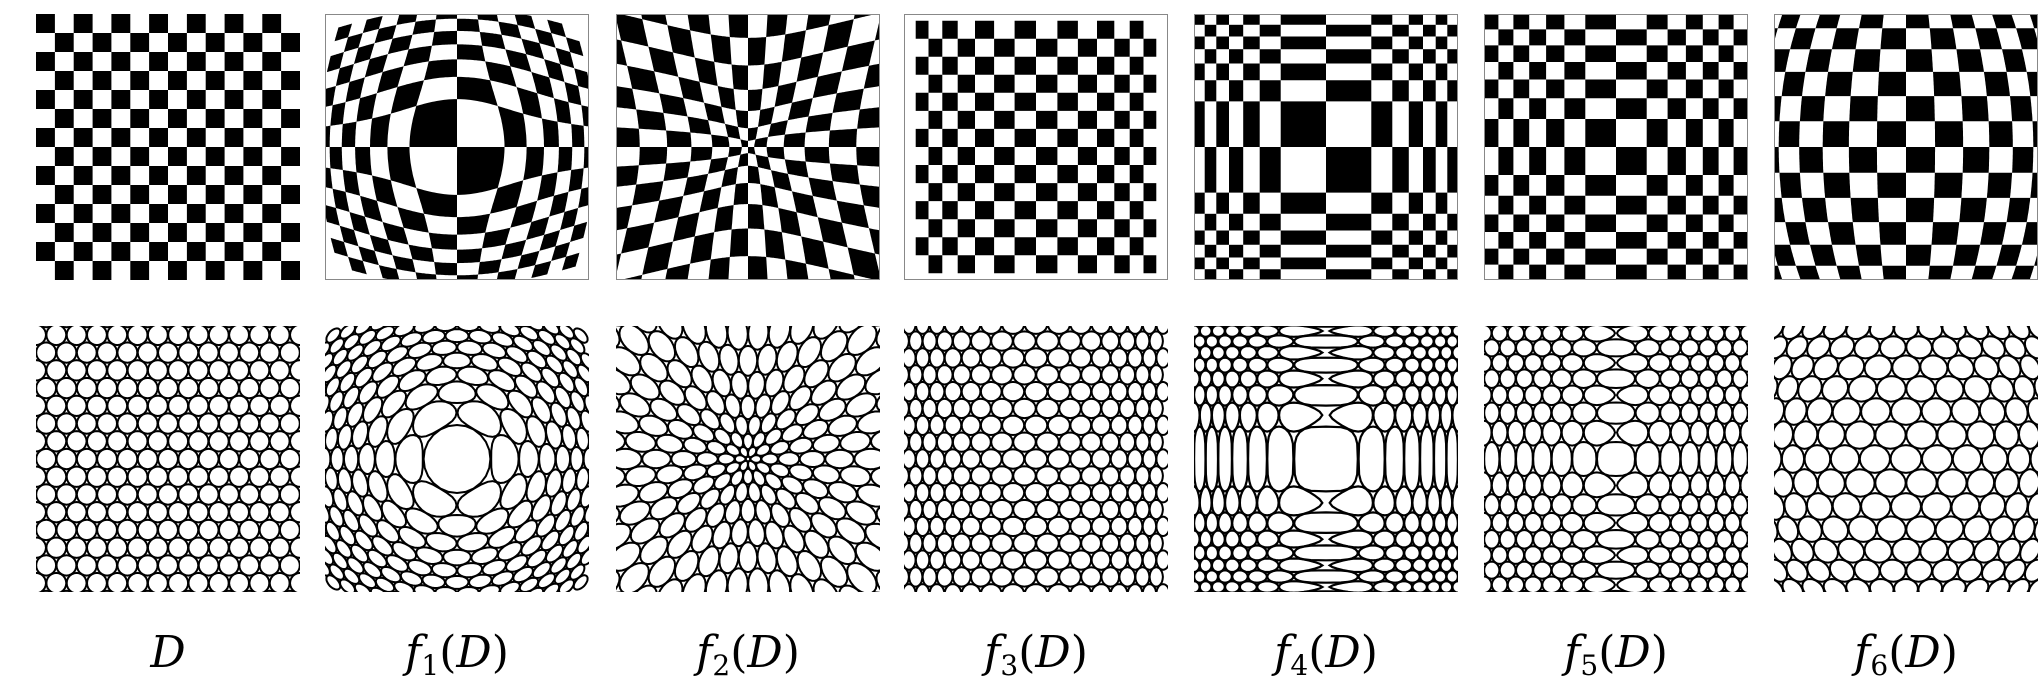  I want to click on column-label-f2: f2(D), so click(748, 659).